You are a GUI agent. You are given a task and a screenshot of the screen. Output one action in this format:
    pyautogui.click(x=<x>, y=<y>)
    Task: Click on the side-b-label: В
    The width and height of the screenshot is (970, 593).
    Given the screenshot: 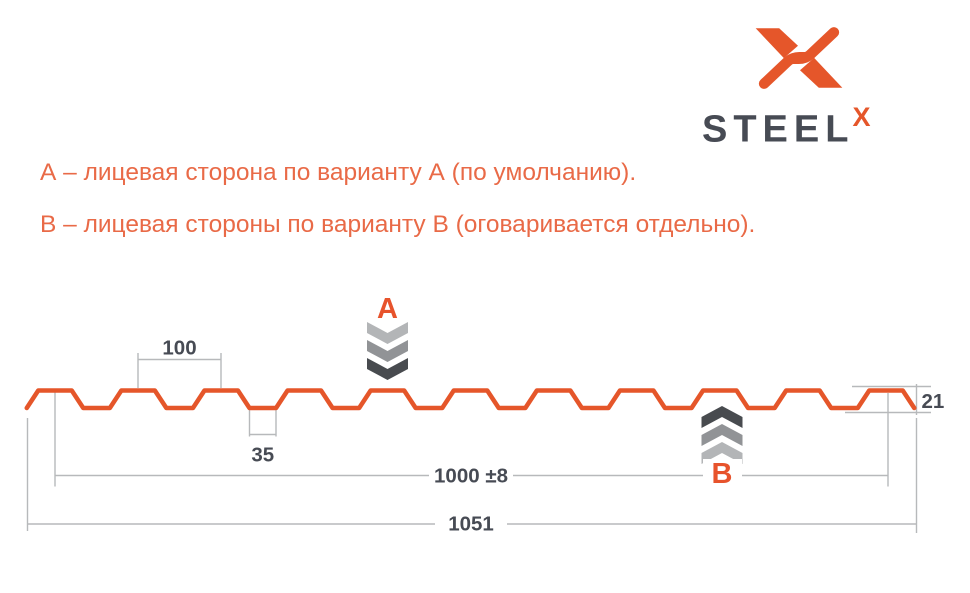 What is the action you would take?
    pyautogui.click(x=722, y=474)
    